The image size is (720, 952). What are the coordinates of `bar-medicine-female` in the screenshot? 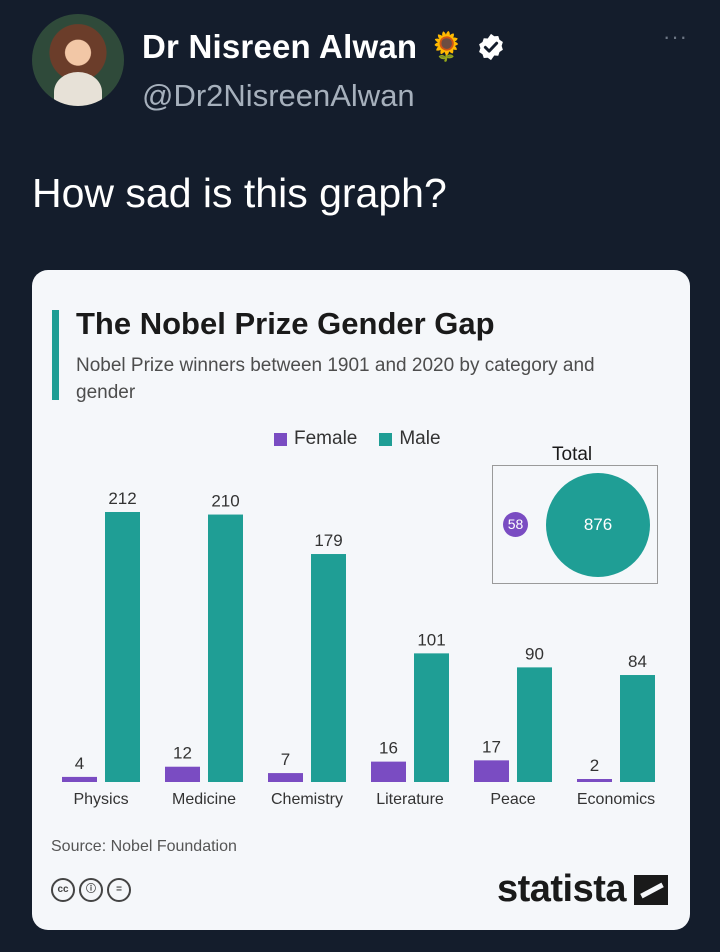 It's located at (182, 774).